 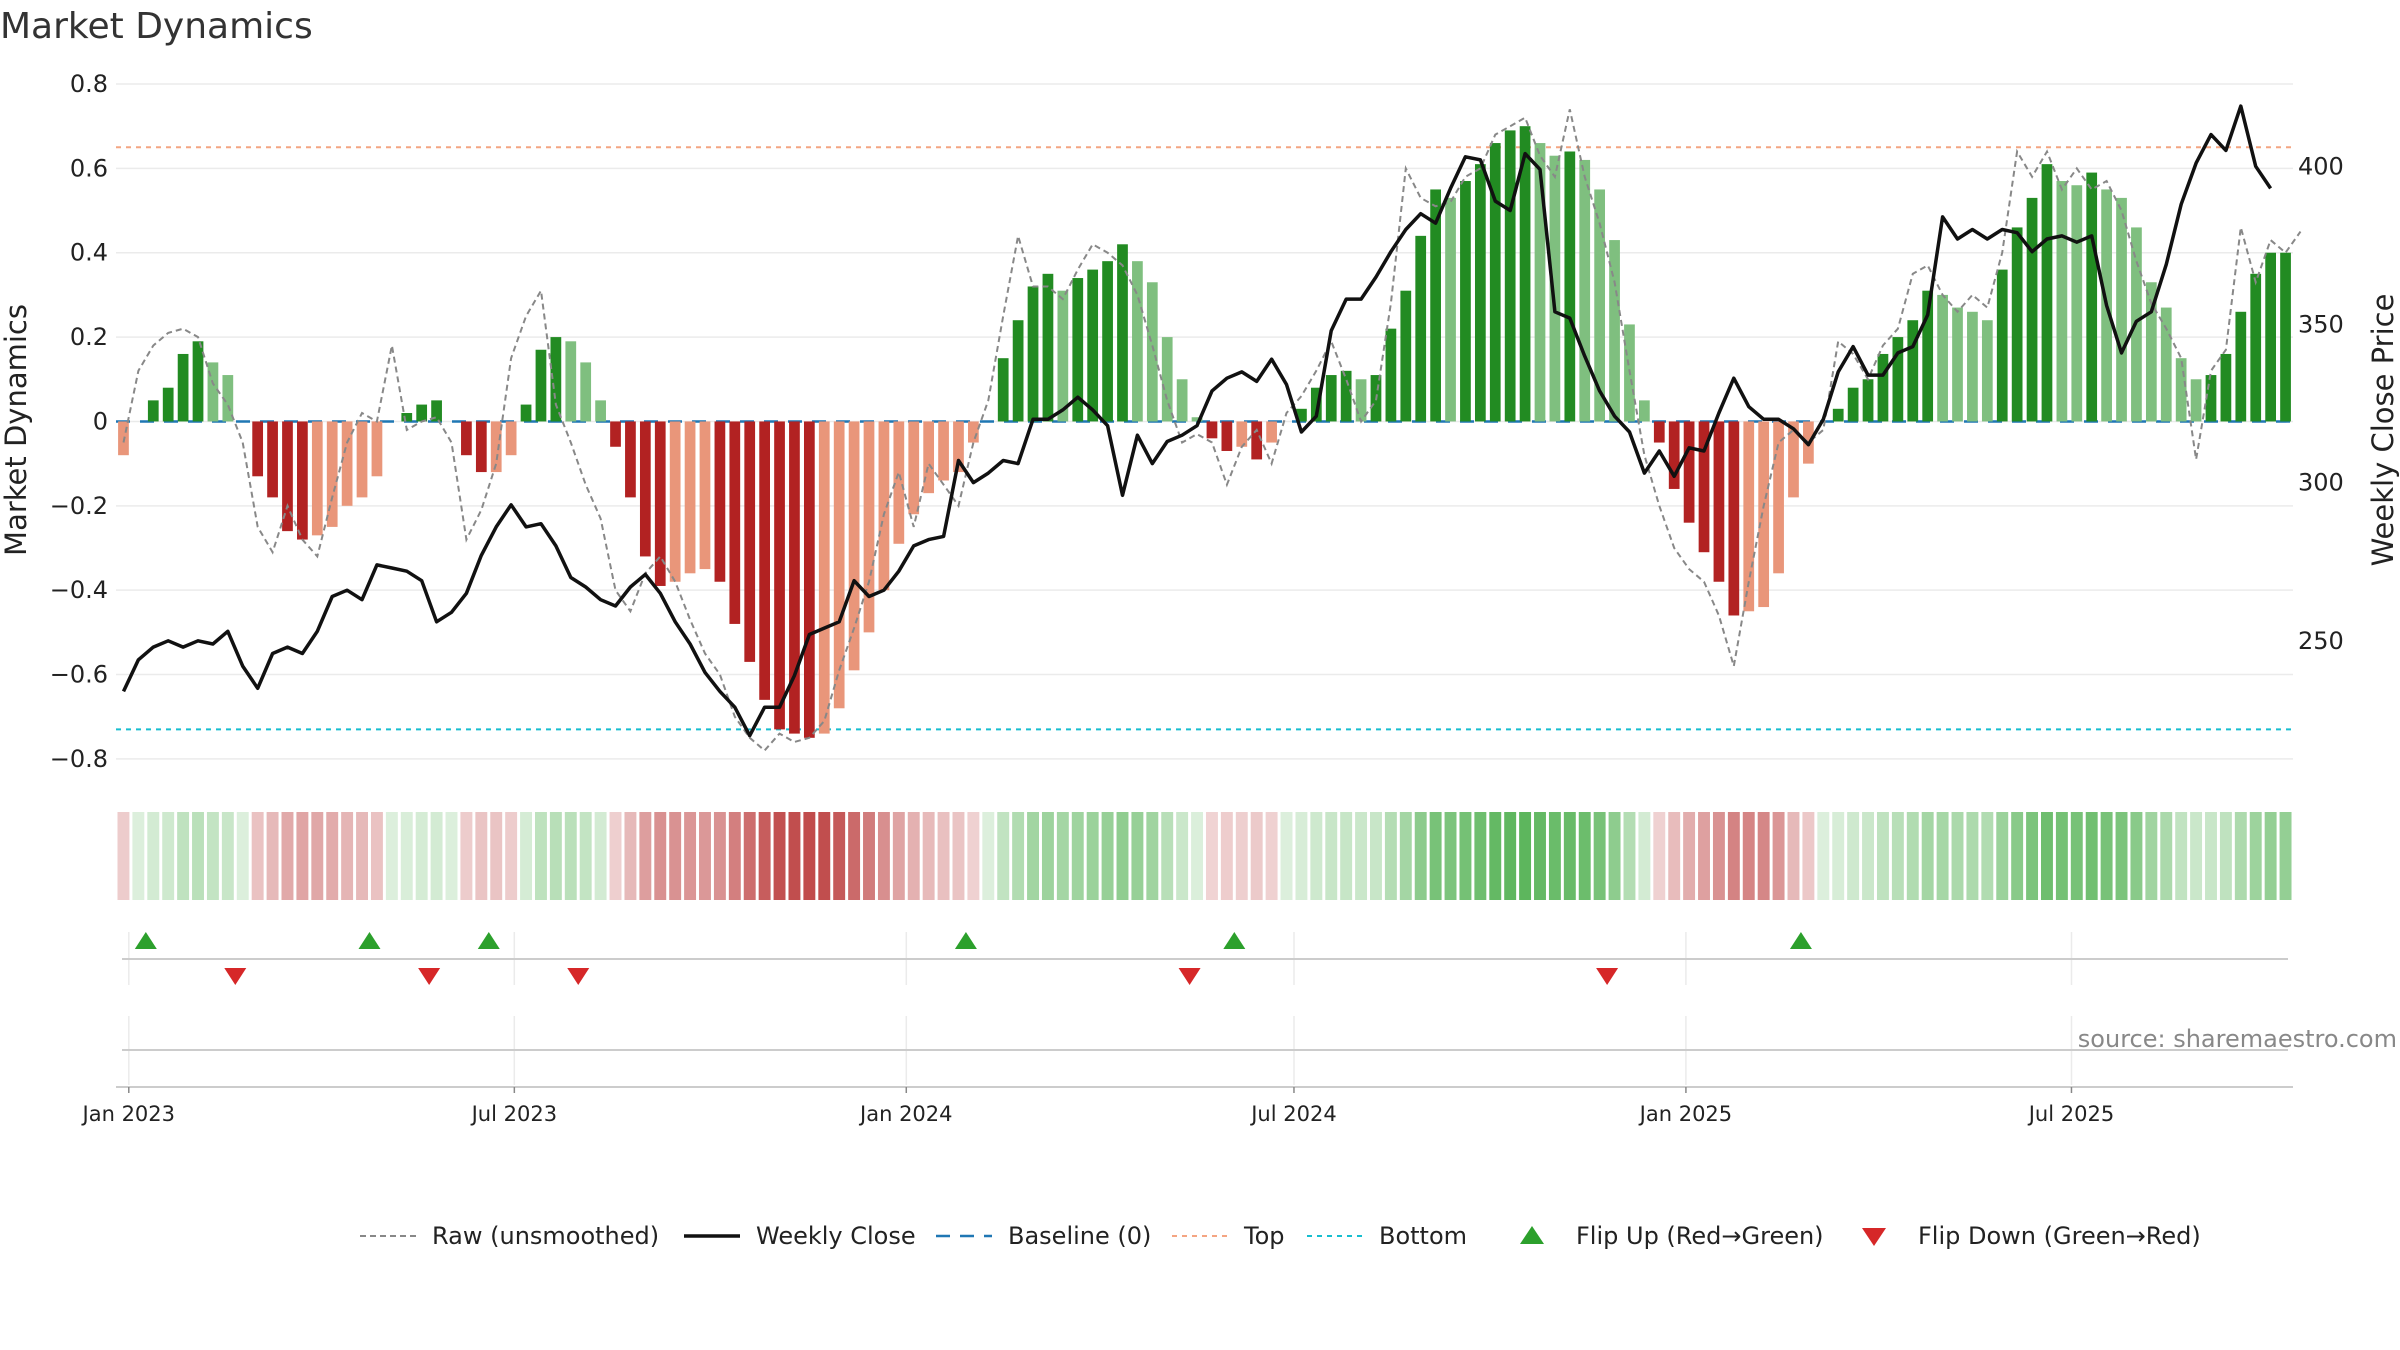 I want to click on legend-label: Top, so click(x=1264, y=1236).